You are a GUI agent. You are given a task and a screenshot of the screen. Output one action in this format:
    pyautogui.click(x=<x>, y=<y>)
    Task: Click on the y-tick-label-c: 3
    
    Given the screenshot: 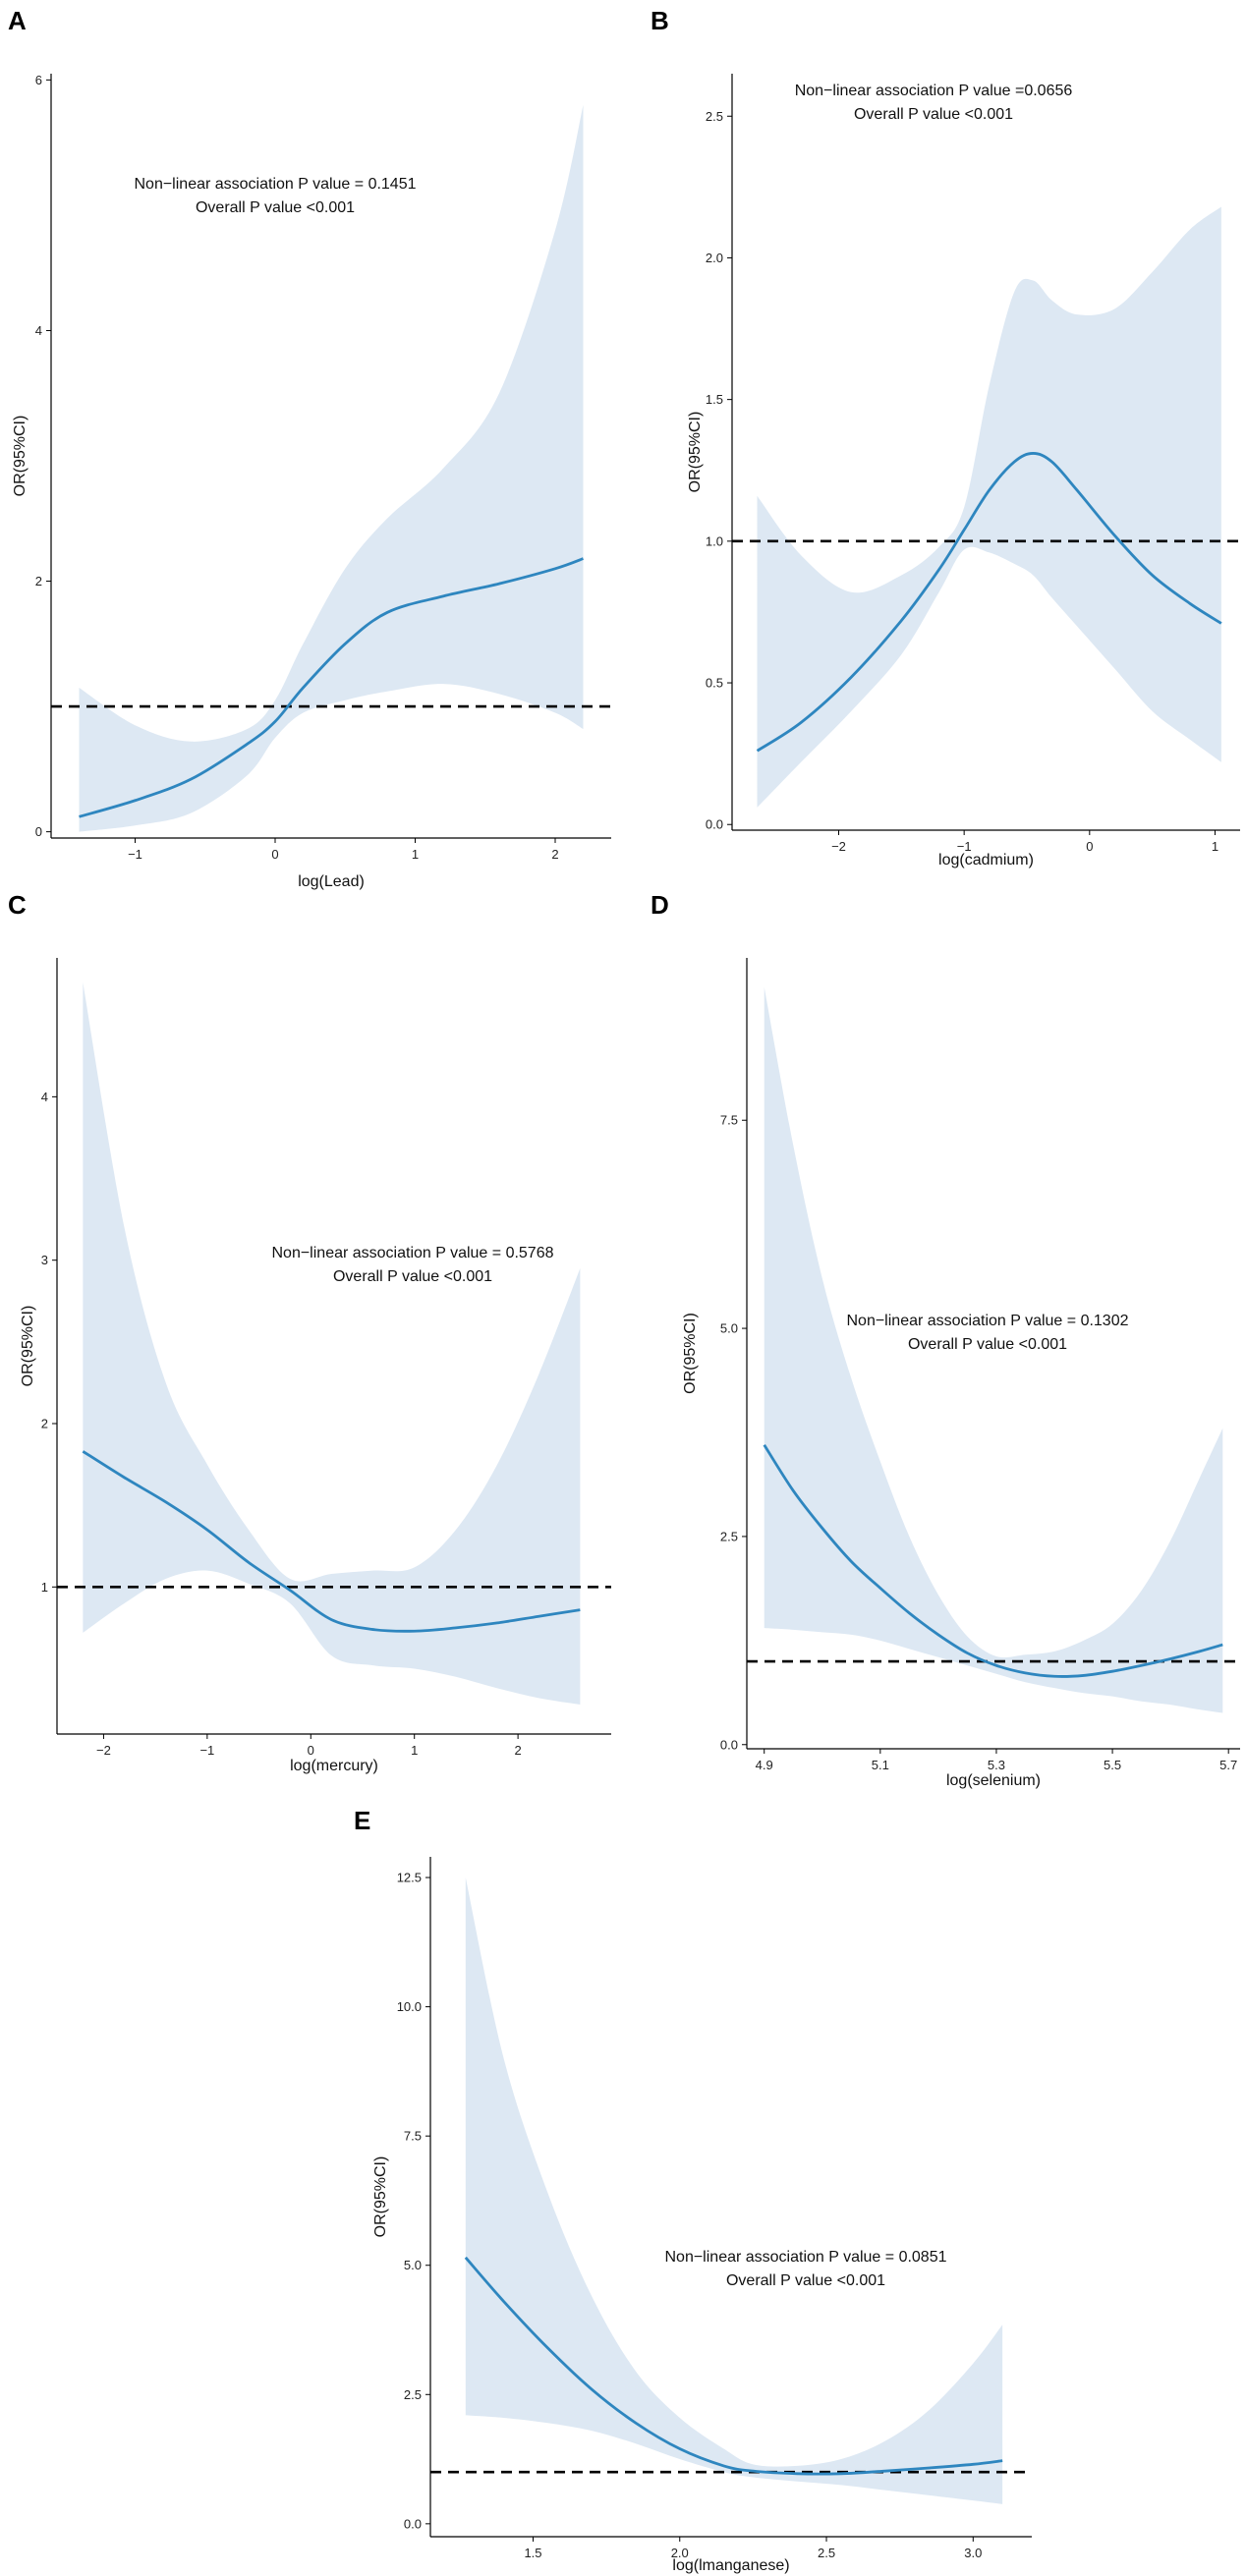 What is the action you would take?
    pyautogui.click(x=44, y=1260)
    